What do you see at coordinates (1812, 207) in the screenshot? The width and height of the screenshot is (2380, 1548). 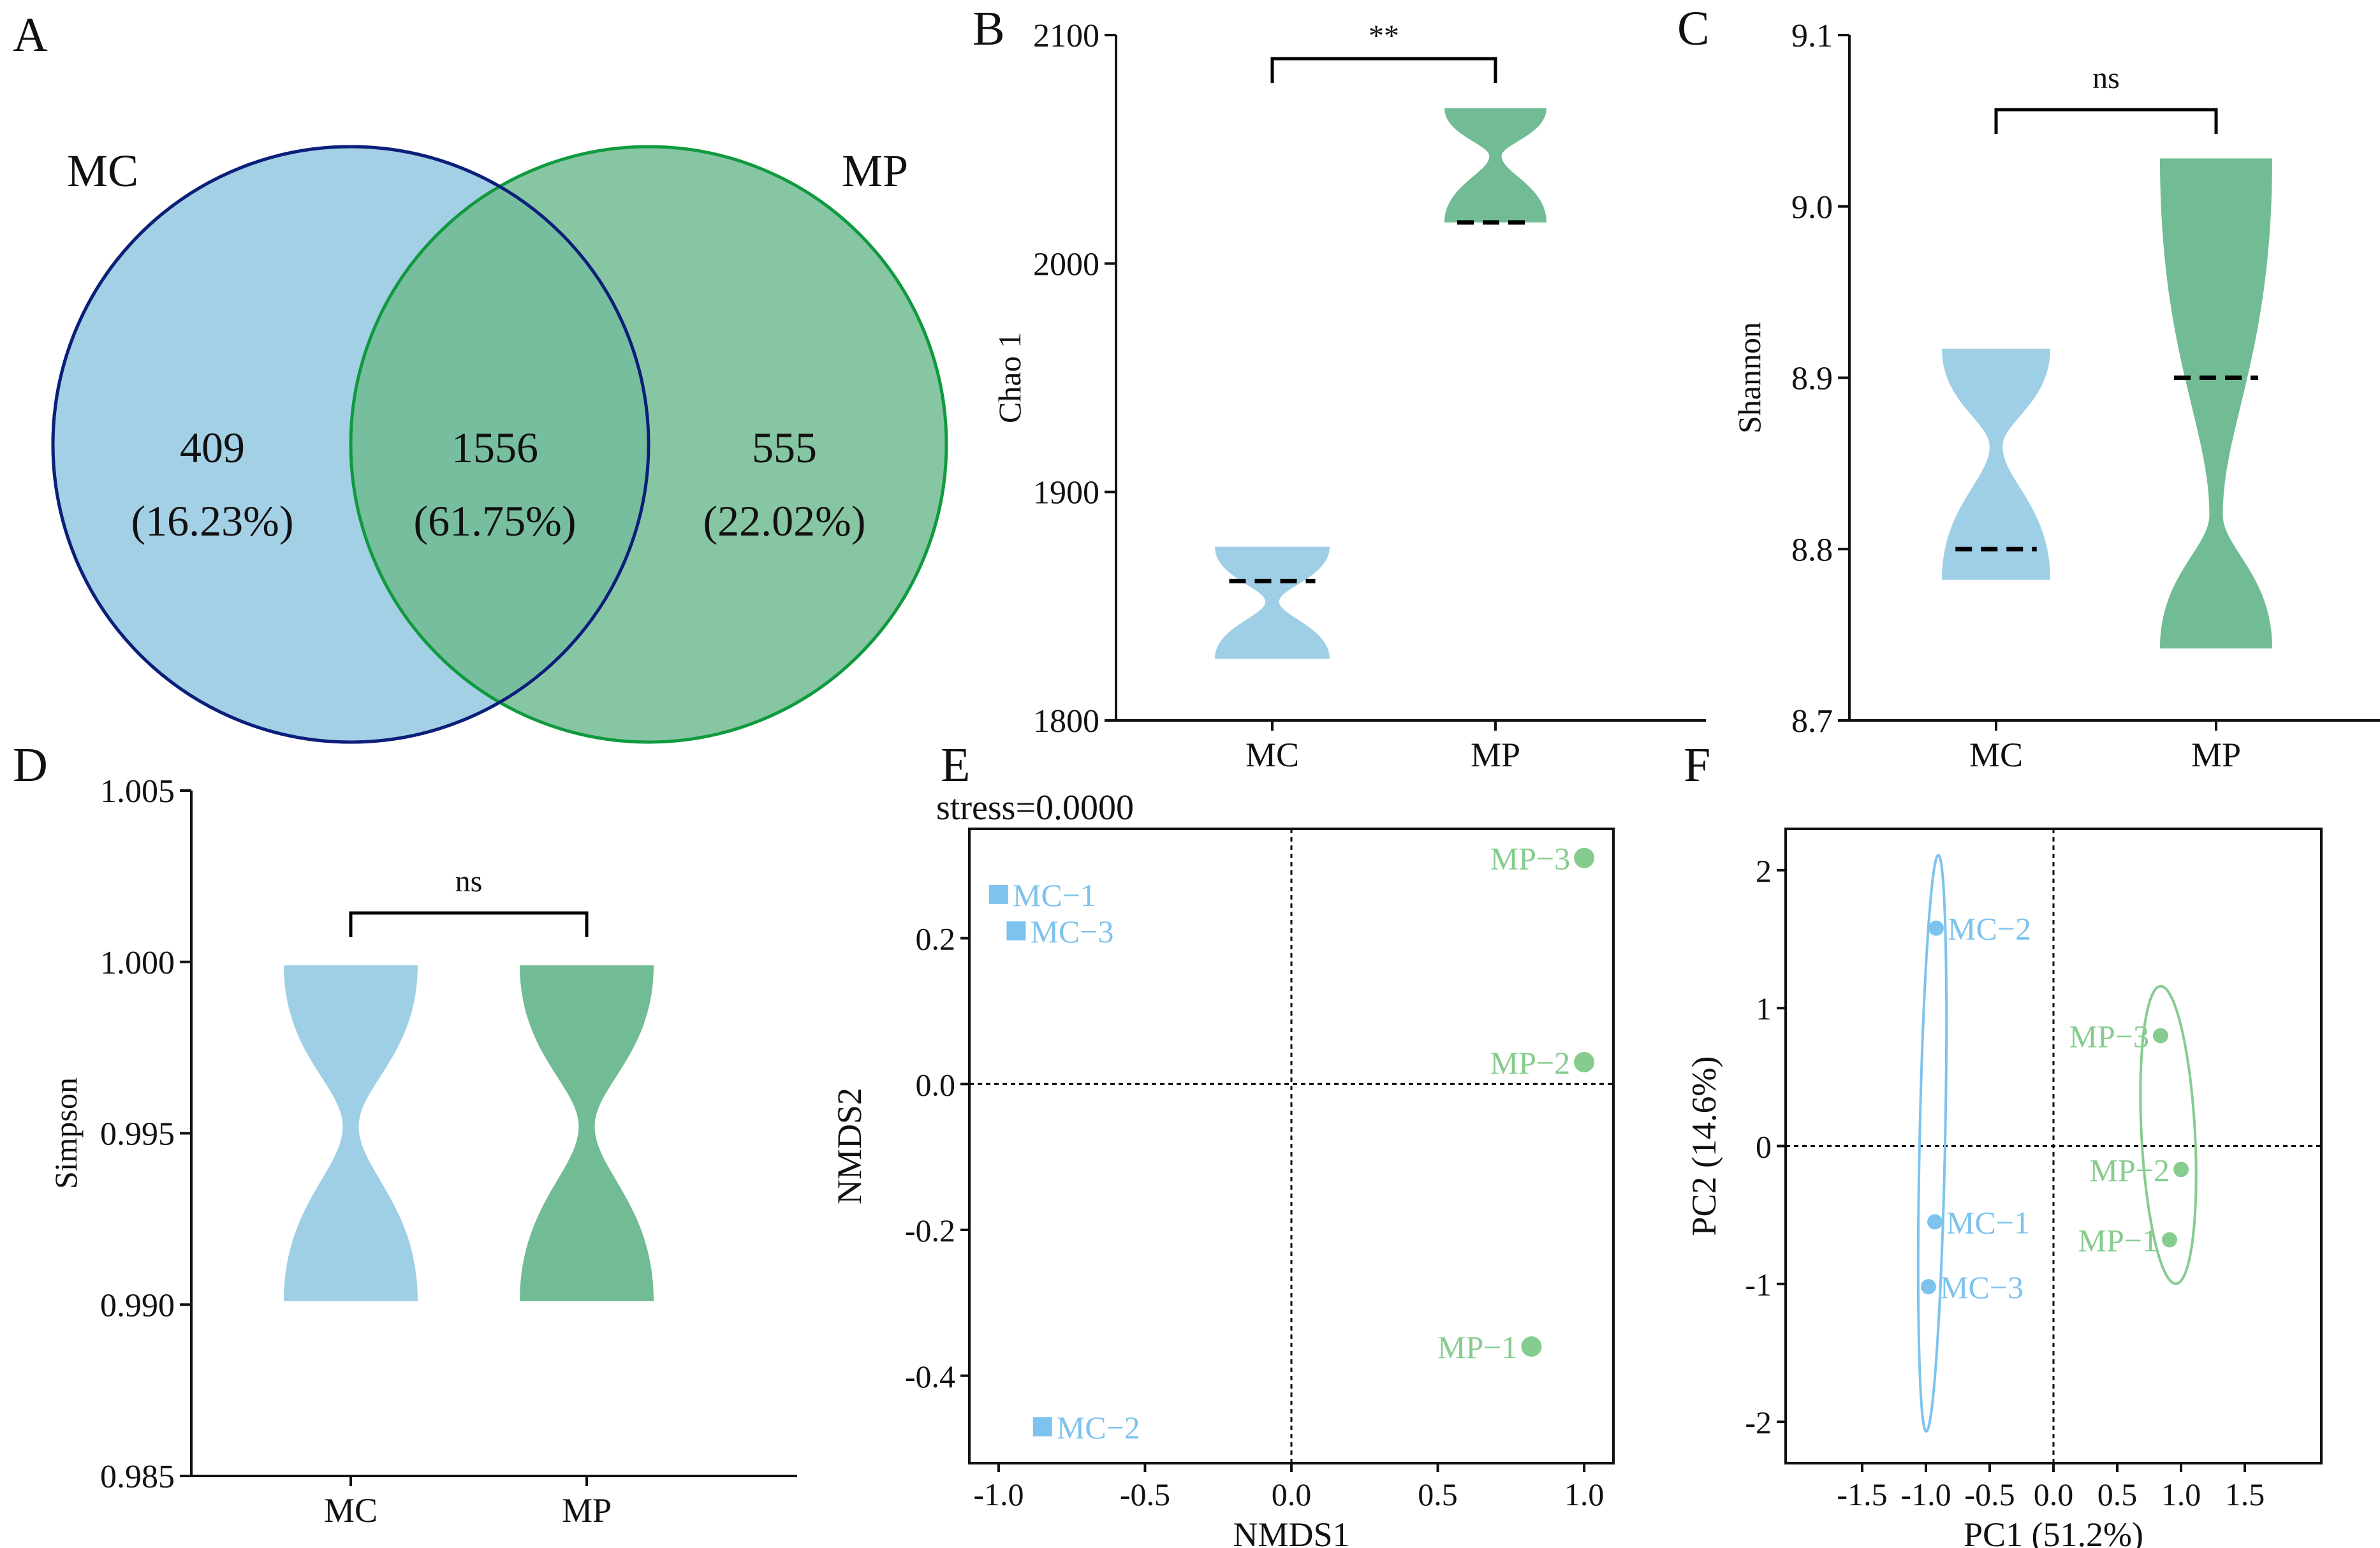 I see `y-tick-label: 9.0` at bounding box center [1812, 207].